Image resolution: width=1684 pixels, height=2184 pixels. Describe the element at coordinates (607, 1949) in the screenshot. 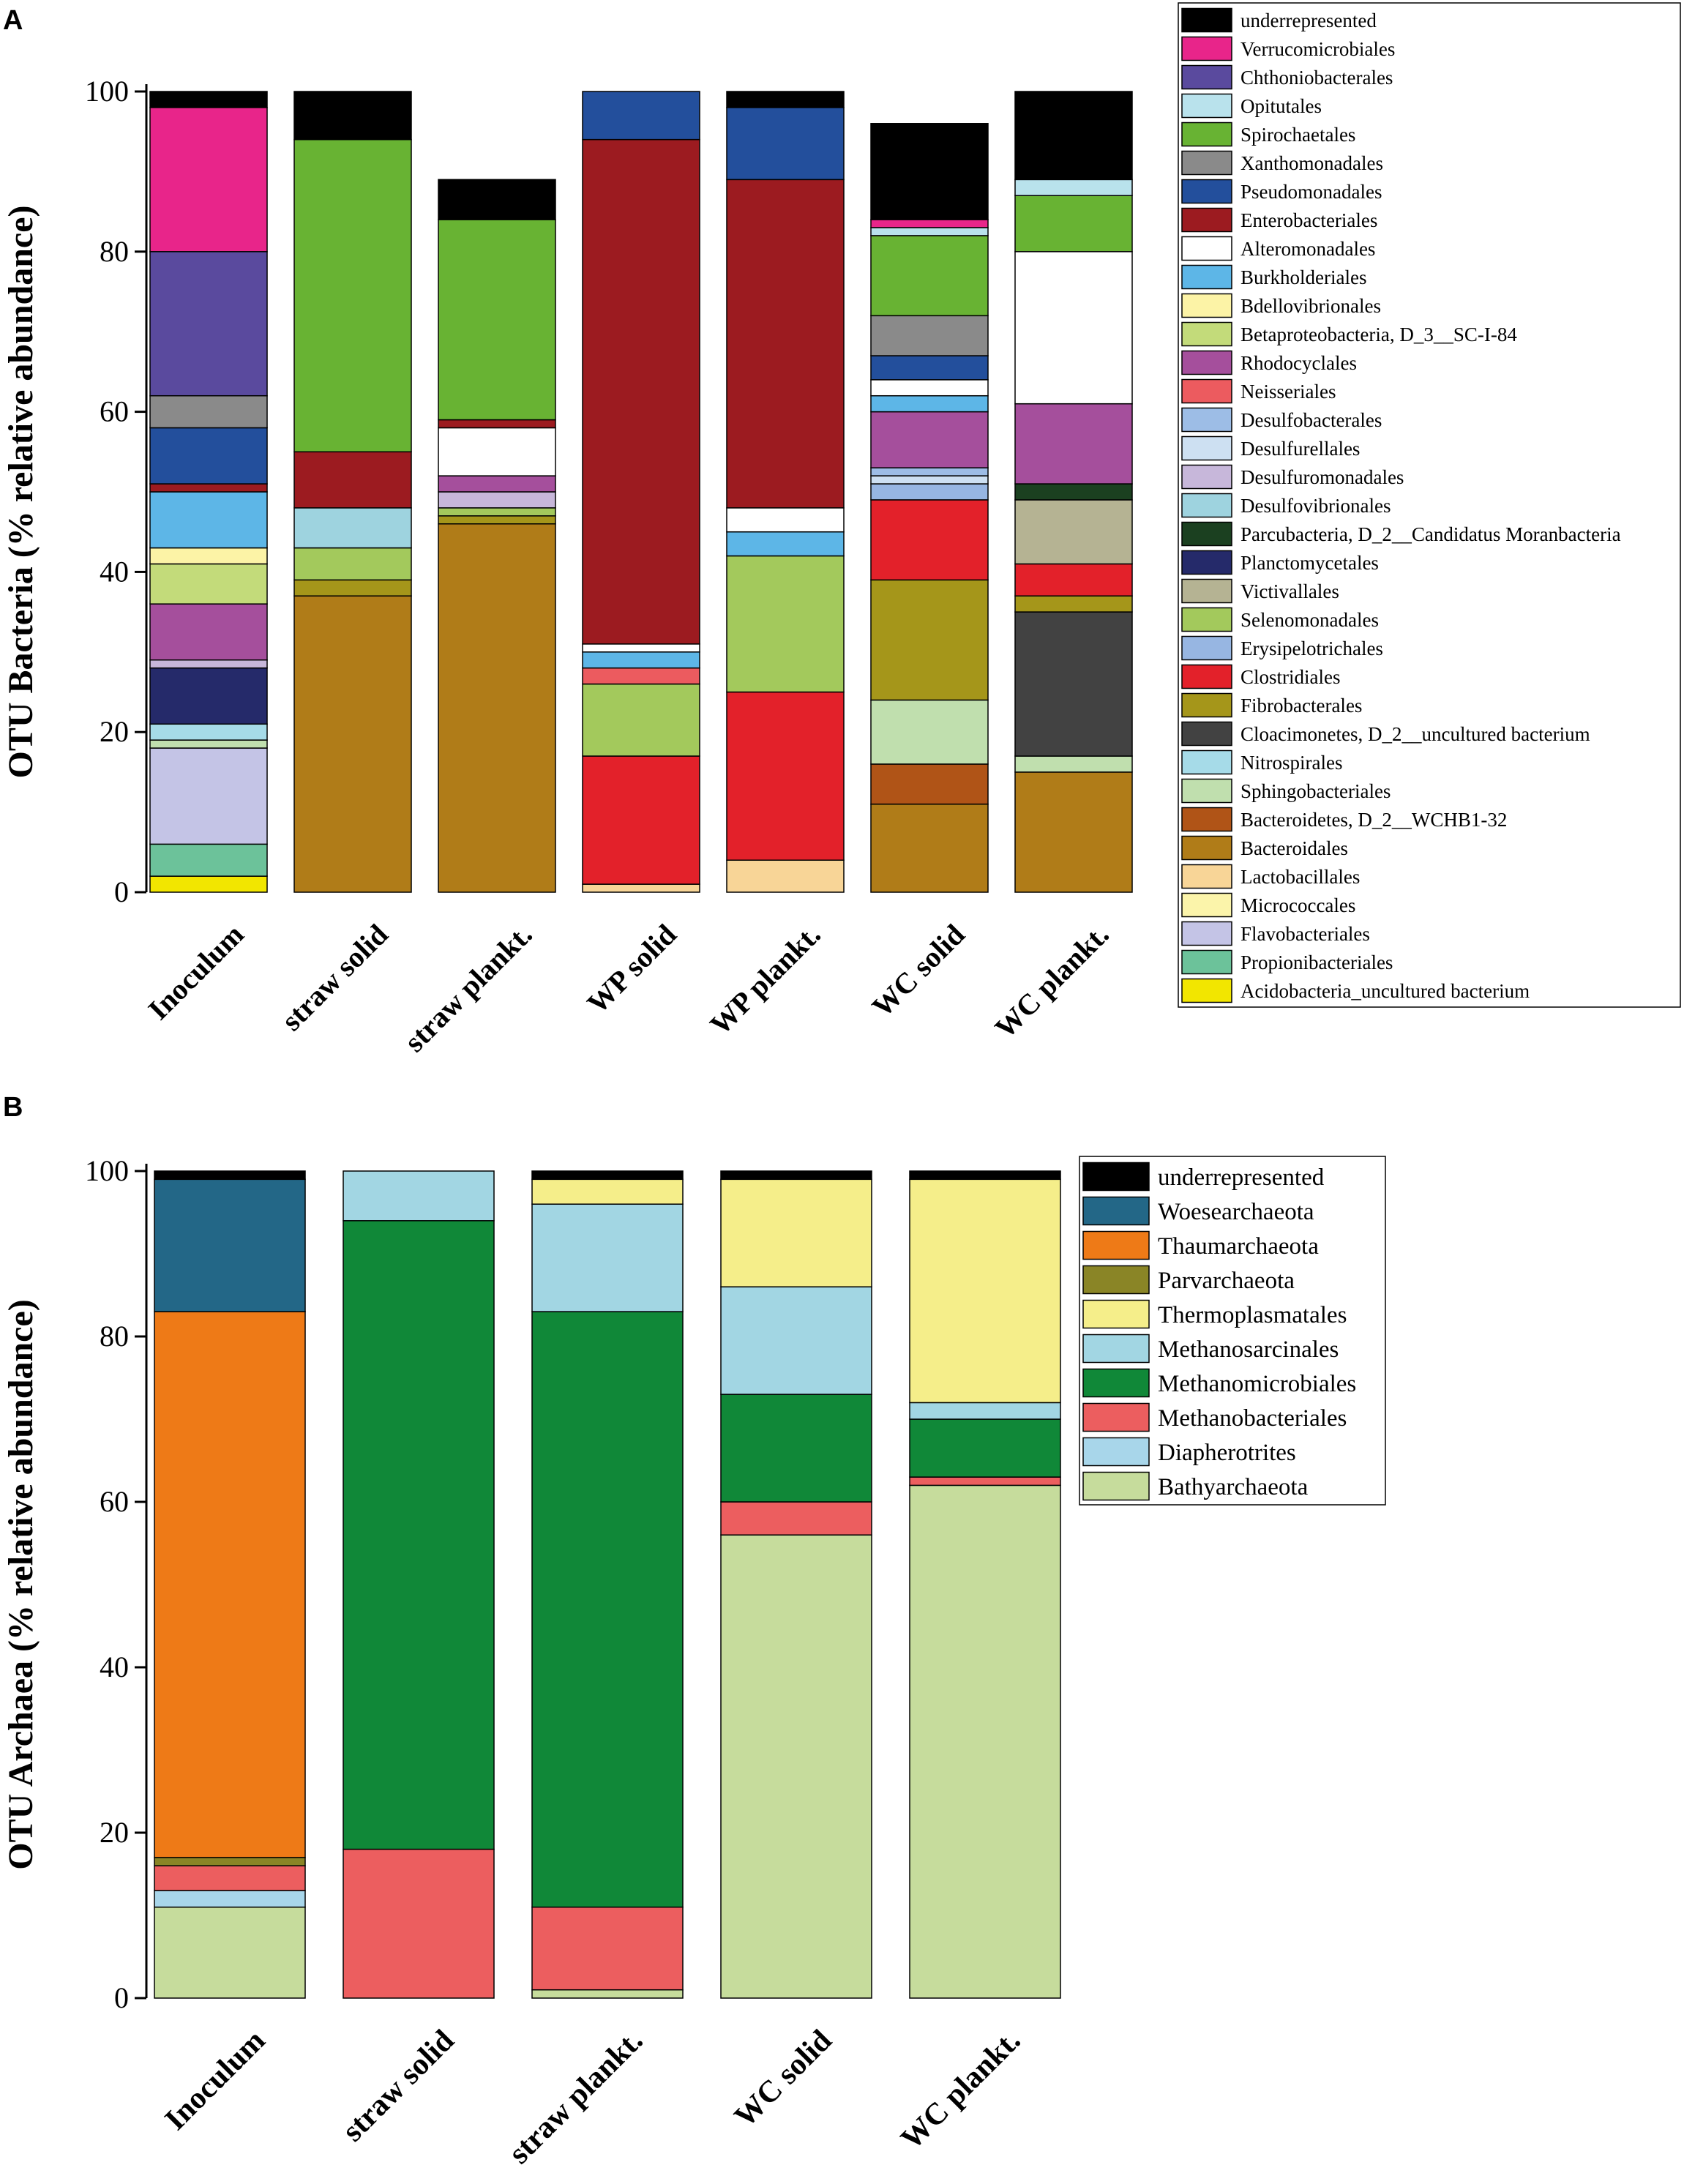

I see `bar-segment-straw-plankt-methanobacteriales` at that location.